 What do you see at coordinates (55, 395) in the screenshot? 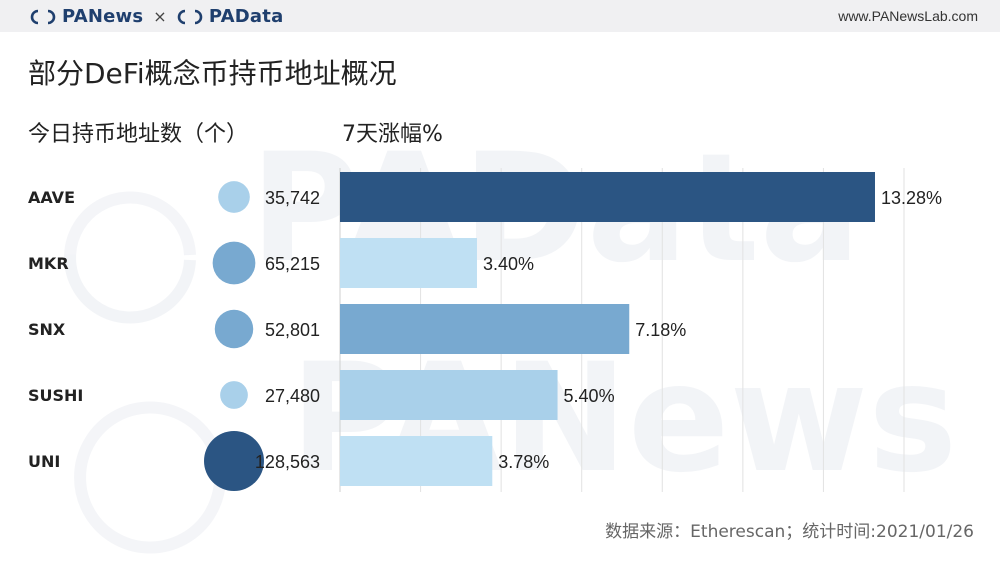
I see `category-label: SUSHI` at bounding box center [55, 395].